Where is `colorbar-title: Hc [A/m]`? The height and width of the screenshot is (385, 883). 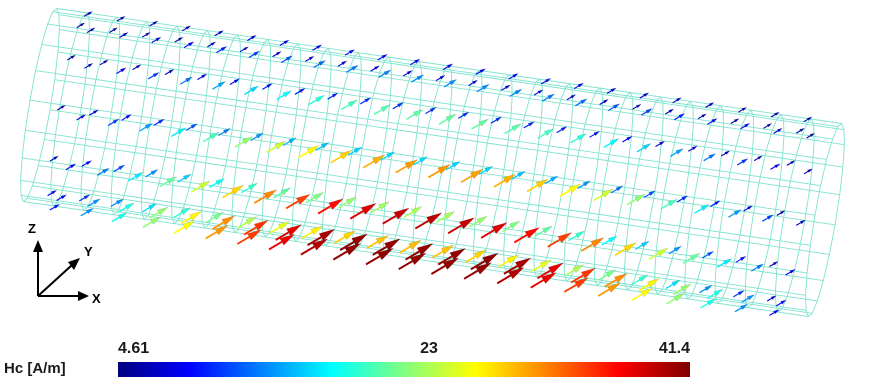 colorbar-title: Hc [A/m] is located at coordinates (35, 368).